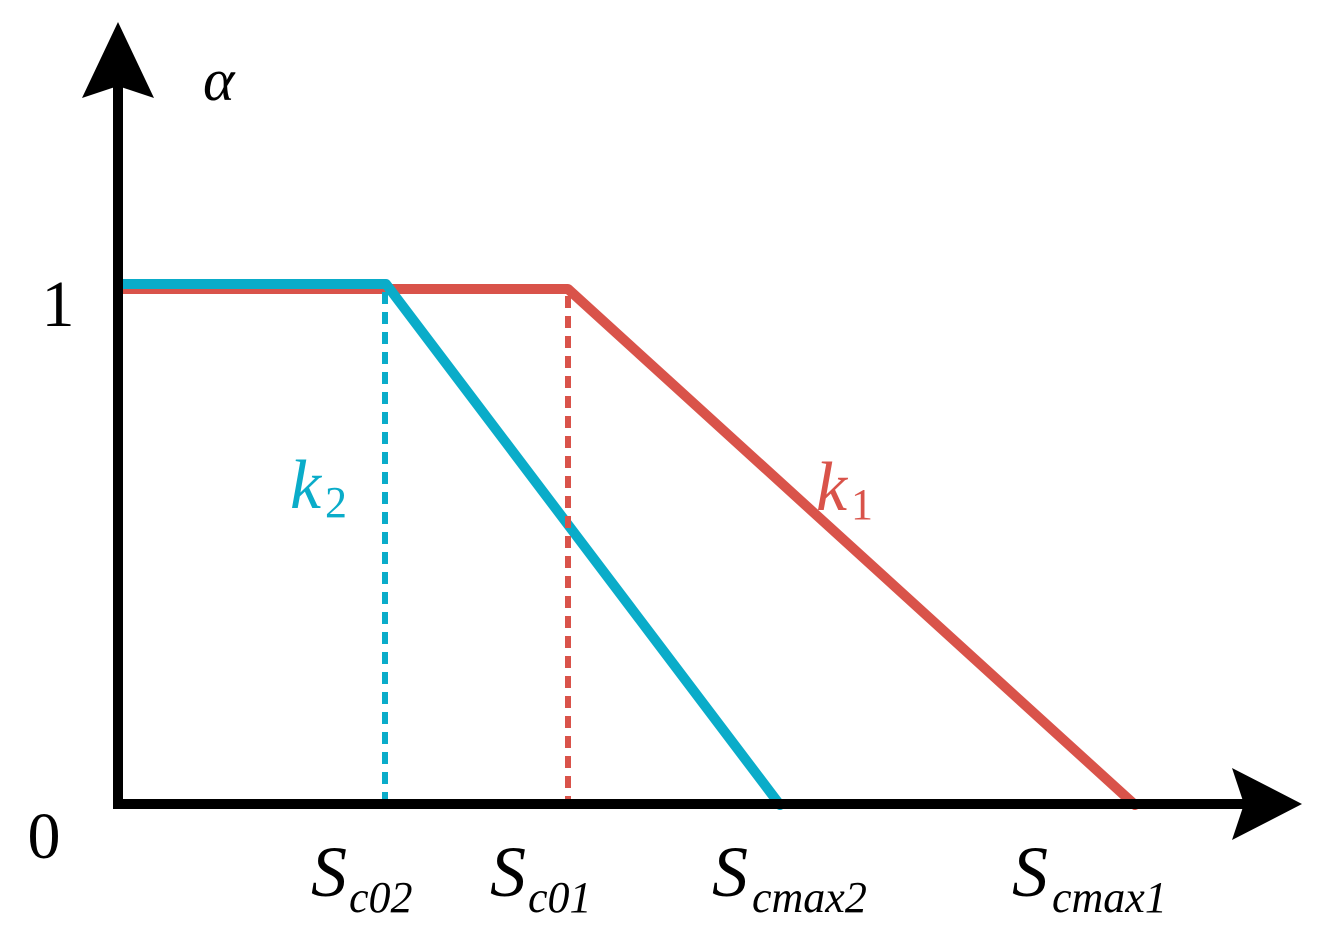  Describe the element at coordinates (541, 877) in the screenshot. I see `x-tick-label-sc01: Sc01` at that location.